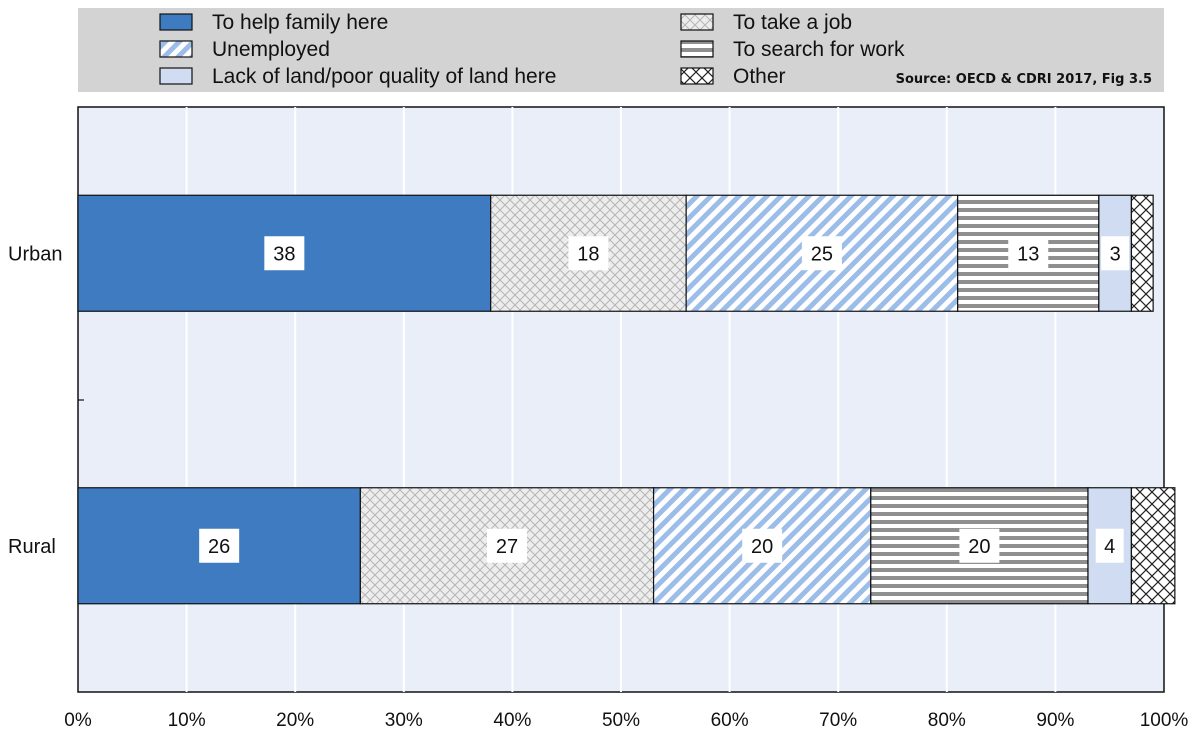 The image size is (1196, 737). What do you see at coordinates (295, 720) in the screenshot?
I see `x-tick-label: 20%` at bounding box center [295, 720].